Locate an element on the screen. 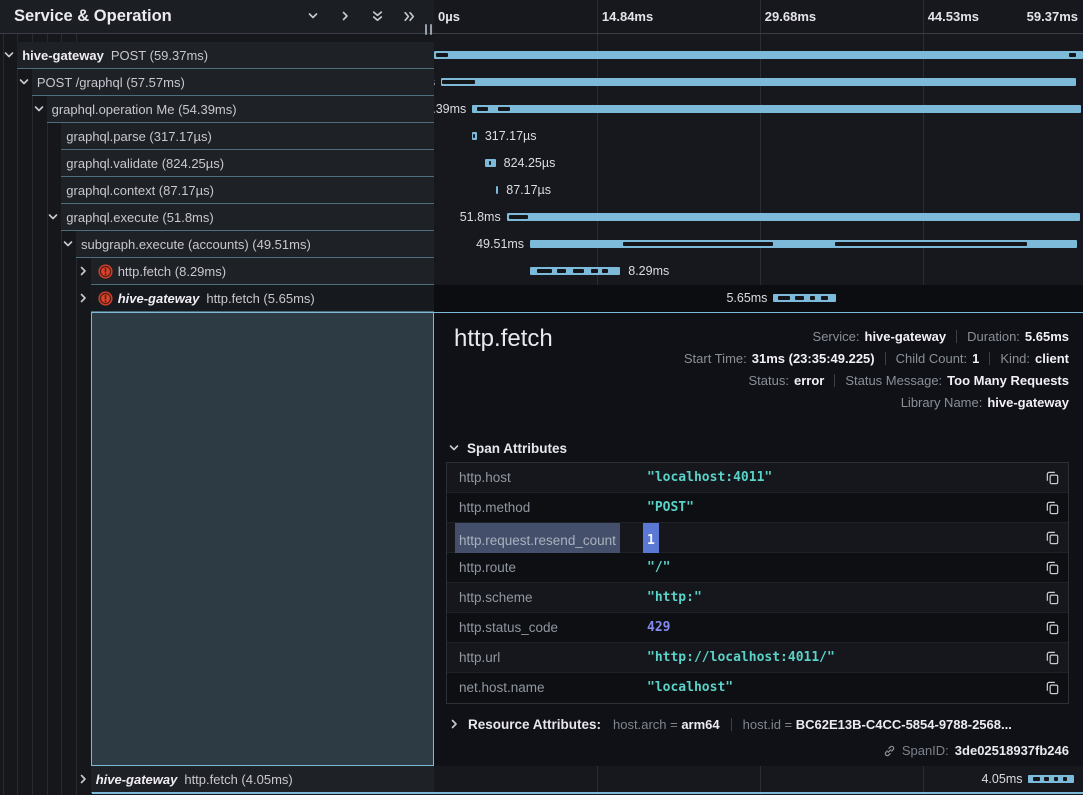  span-tree-row: http.fetch (8.29ms) is located at coordinates (217, 271).